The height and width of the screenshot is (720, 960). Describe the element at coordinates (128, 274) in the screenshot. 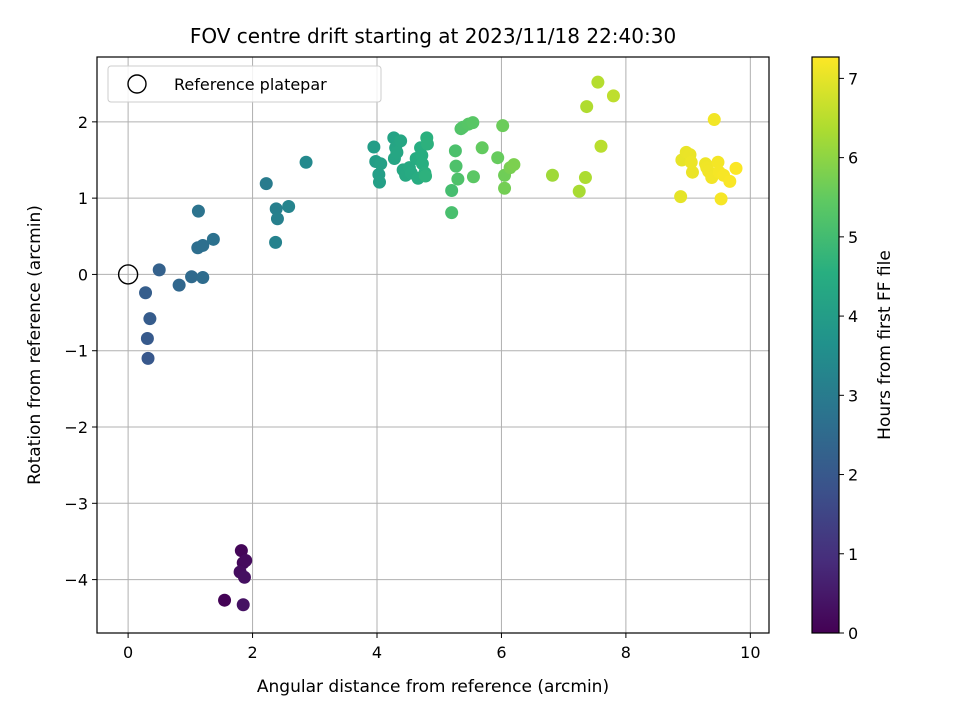

I see `reference-point` at that location.